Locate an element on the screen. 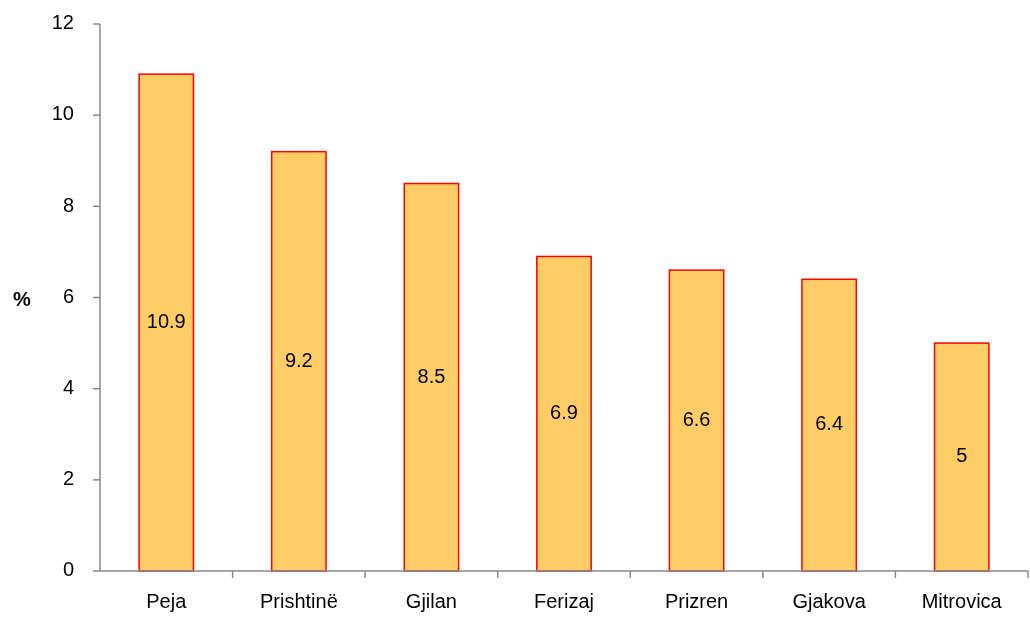 The width and height of the screenshot is (1030, 618). y-tick-label: 4 is located at coordinates (68, 386).